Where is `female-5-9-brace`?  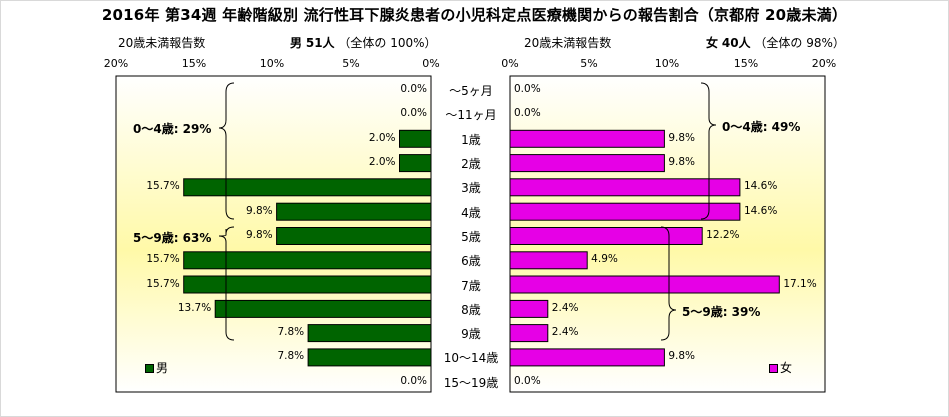
female-5-9-brace is located at coordinates (668, 283).